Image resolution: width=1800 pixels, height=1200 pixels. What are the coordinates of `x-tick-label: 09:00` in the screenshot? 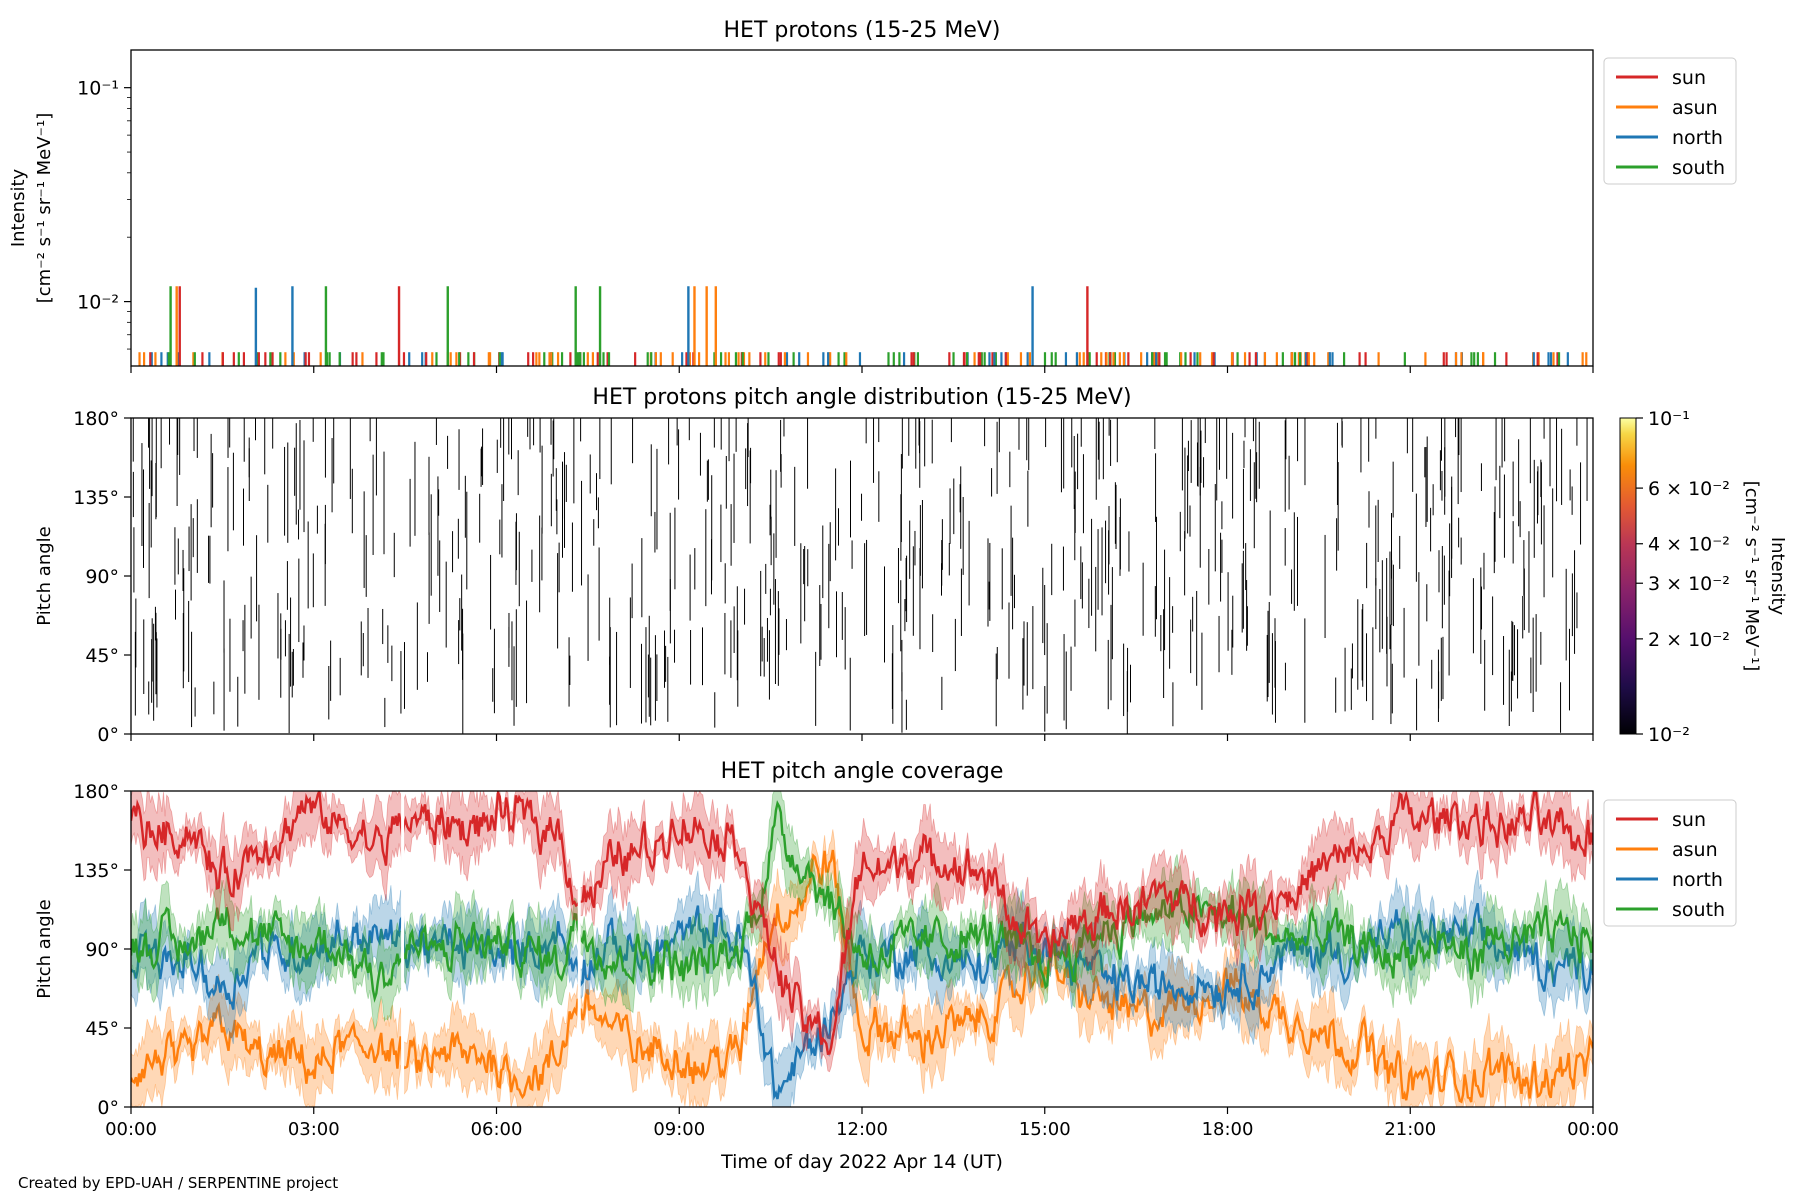 It's located at (679, 1129).